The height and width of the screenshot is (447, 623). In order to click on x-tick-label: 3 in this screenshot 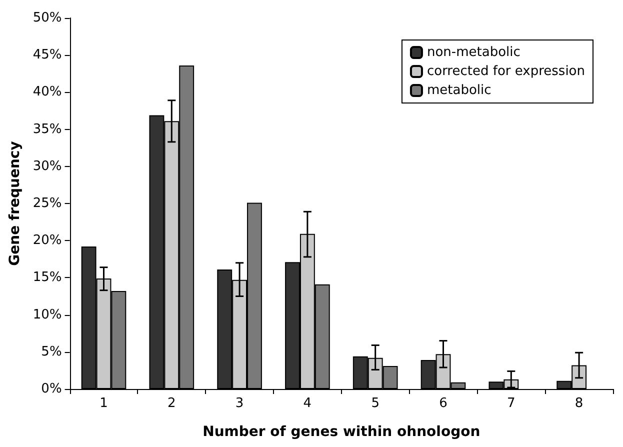, I will do `click(239, 403)`.